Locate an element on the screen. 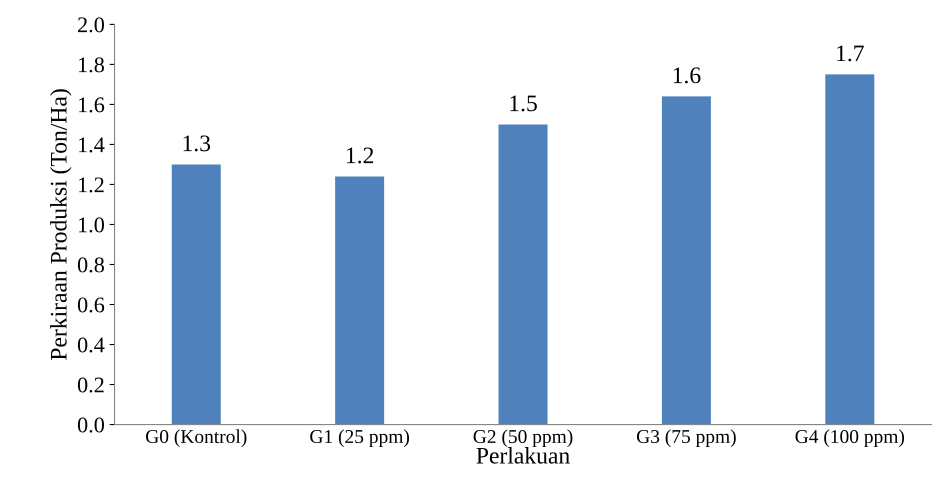 The image size is (939, 488). y-tick-label: 1.6 is located at coordinates (91, 104).